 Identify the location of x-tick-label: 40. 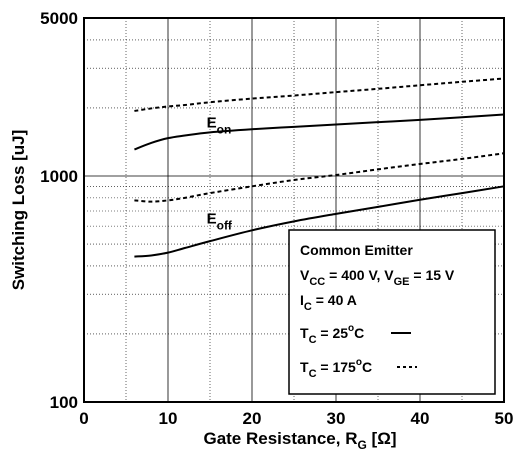
(420, 418).